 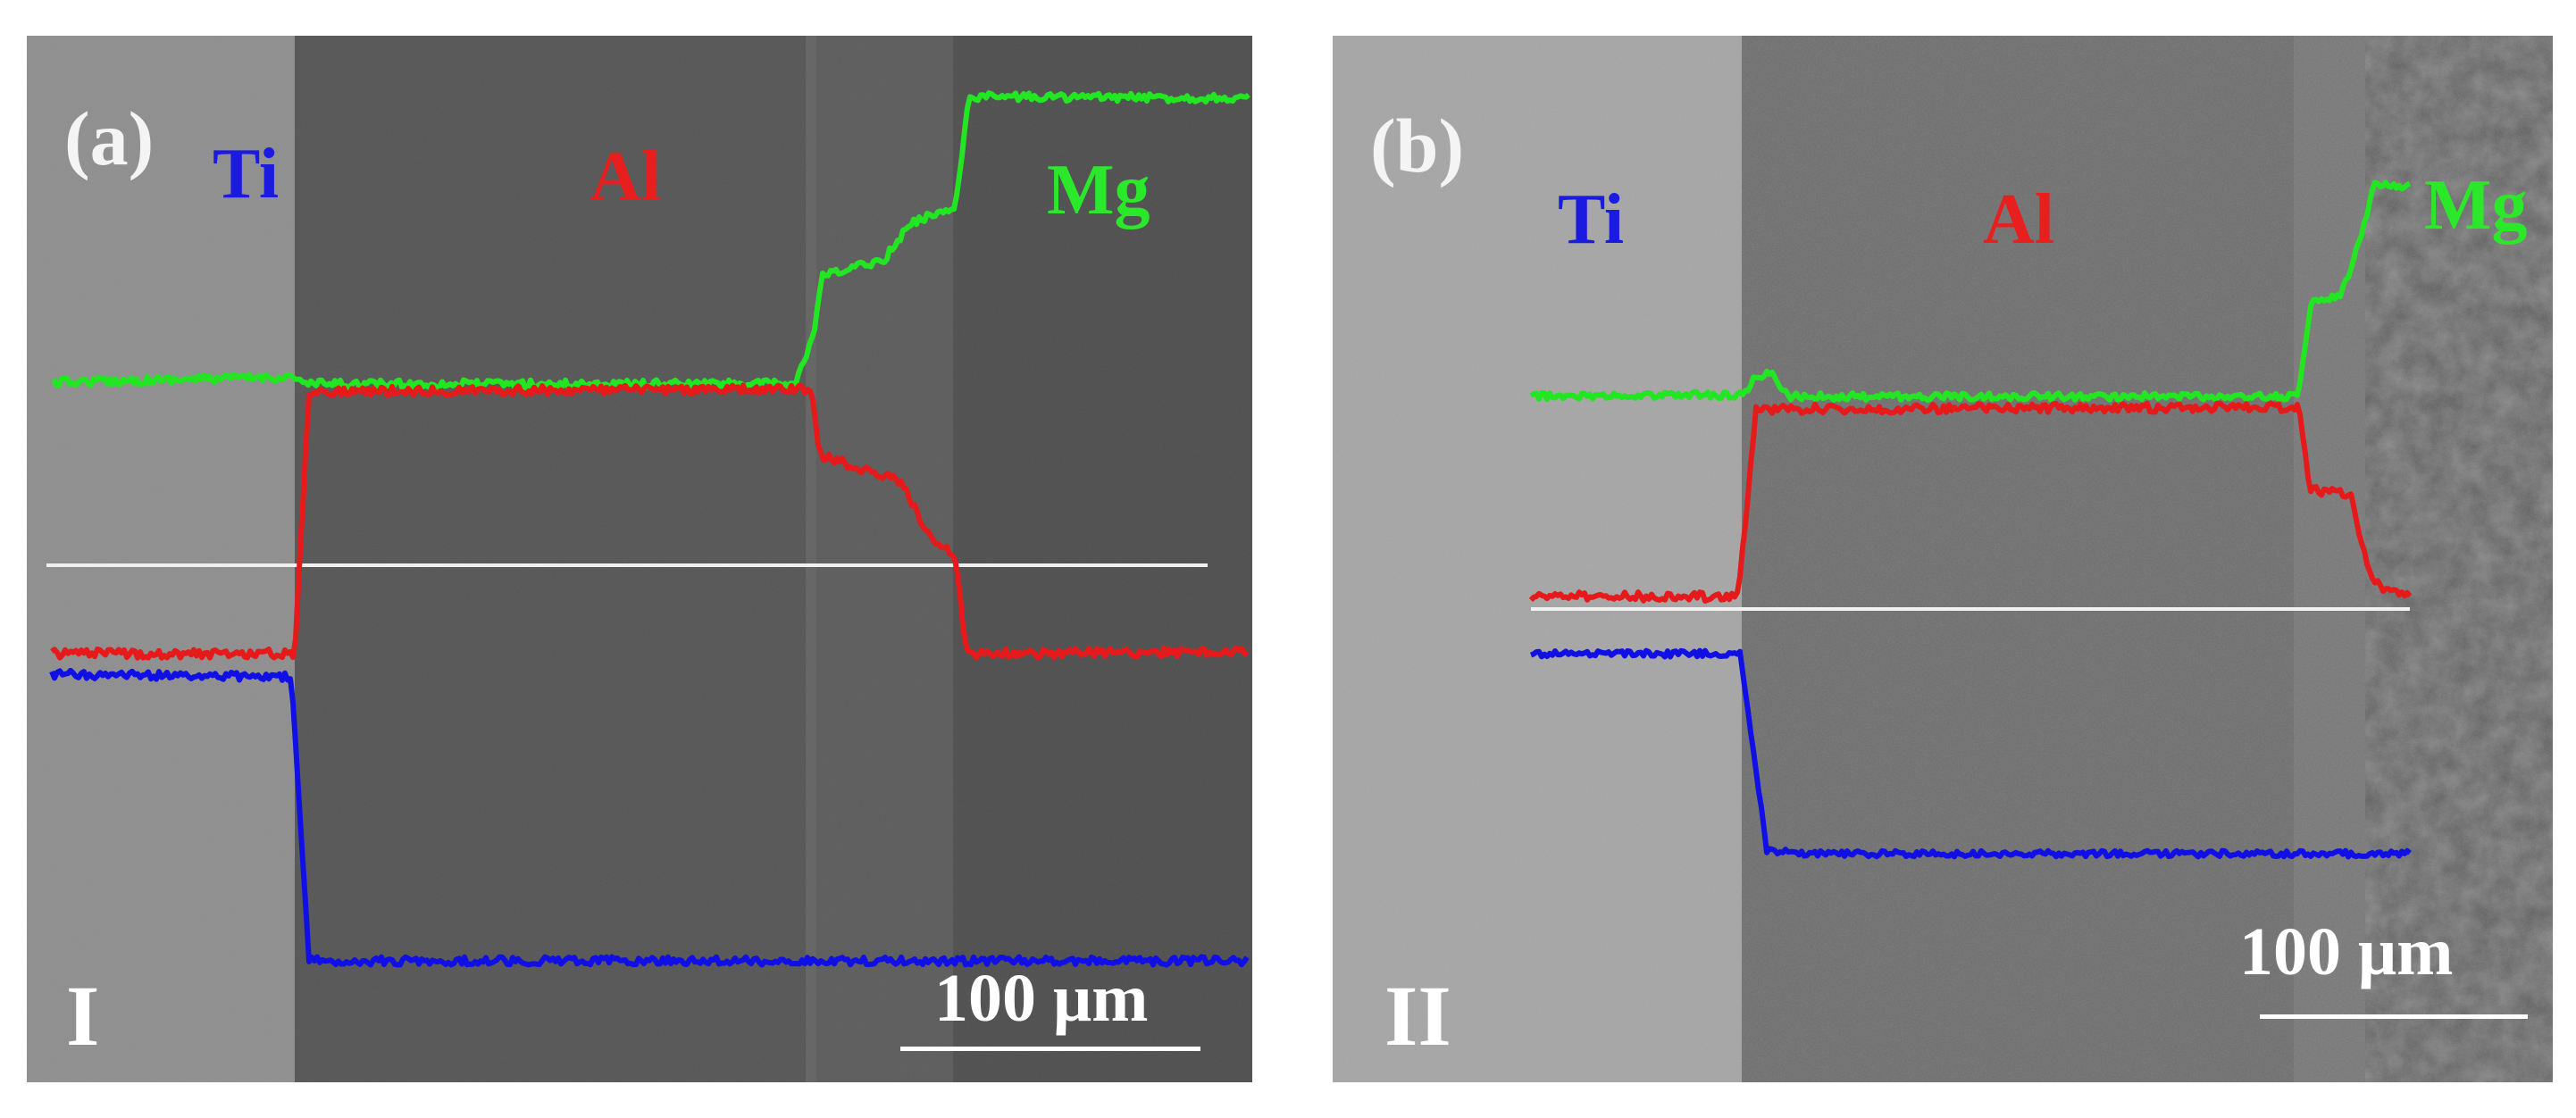 What do you see at coordinates (1418, 1016) in the screenshot?
I see `sample-label: II` at bounding box center [1418, 1016].